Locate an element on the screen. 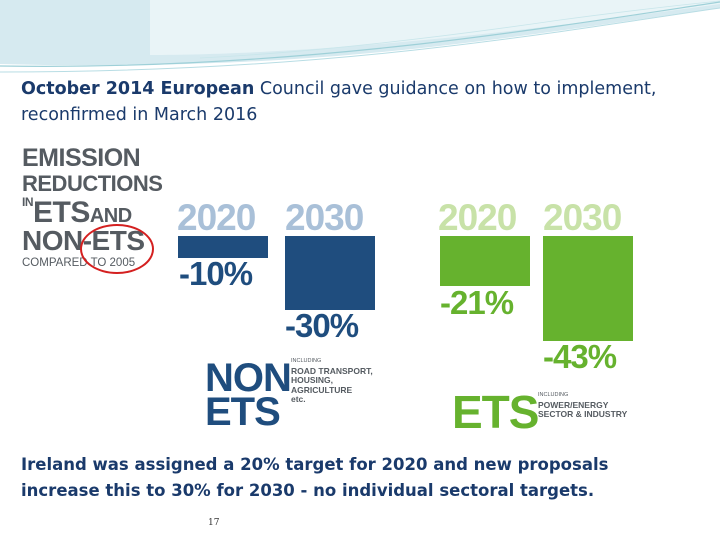 The height and width of the screenshot is (540, 720). ets-bar-2030 is located at coordinates (588, 288).